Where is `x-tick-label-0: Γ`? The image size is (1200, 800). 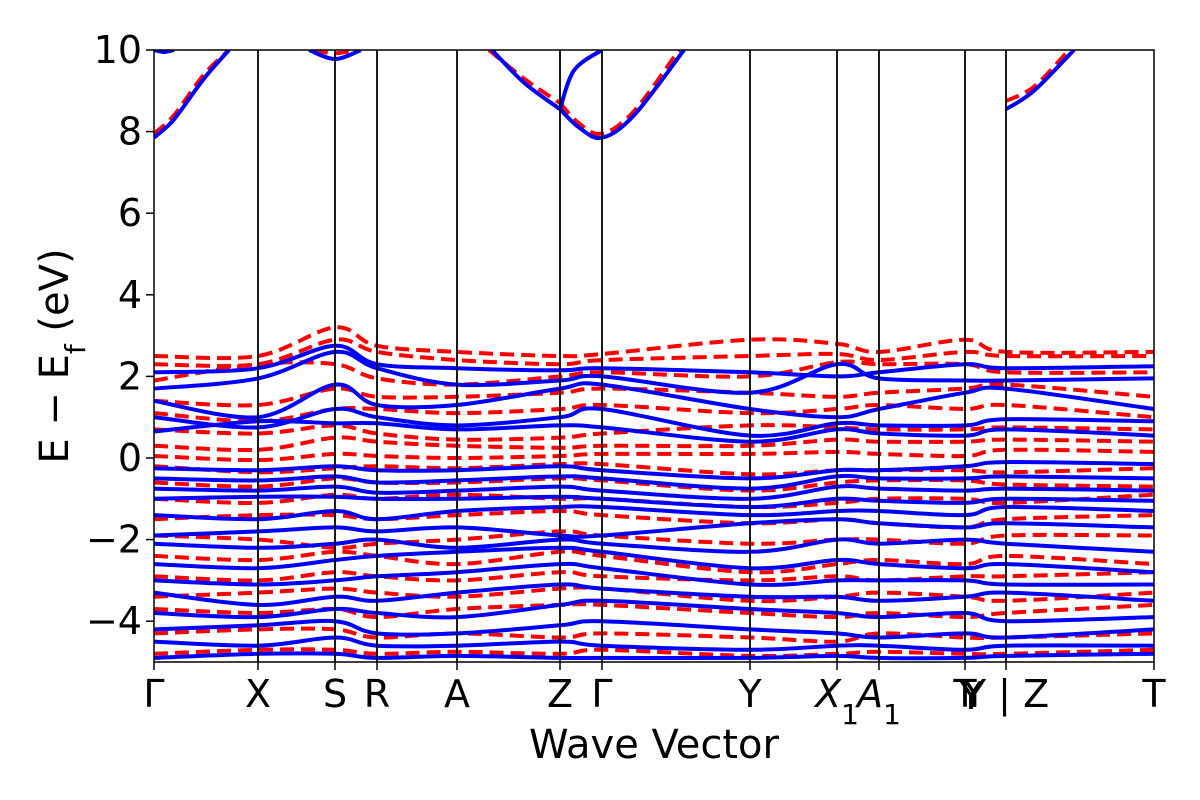
x-tick-label-0: Γ is located at coordinates (153, 694).